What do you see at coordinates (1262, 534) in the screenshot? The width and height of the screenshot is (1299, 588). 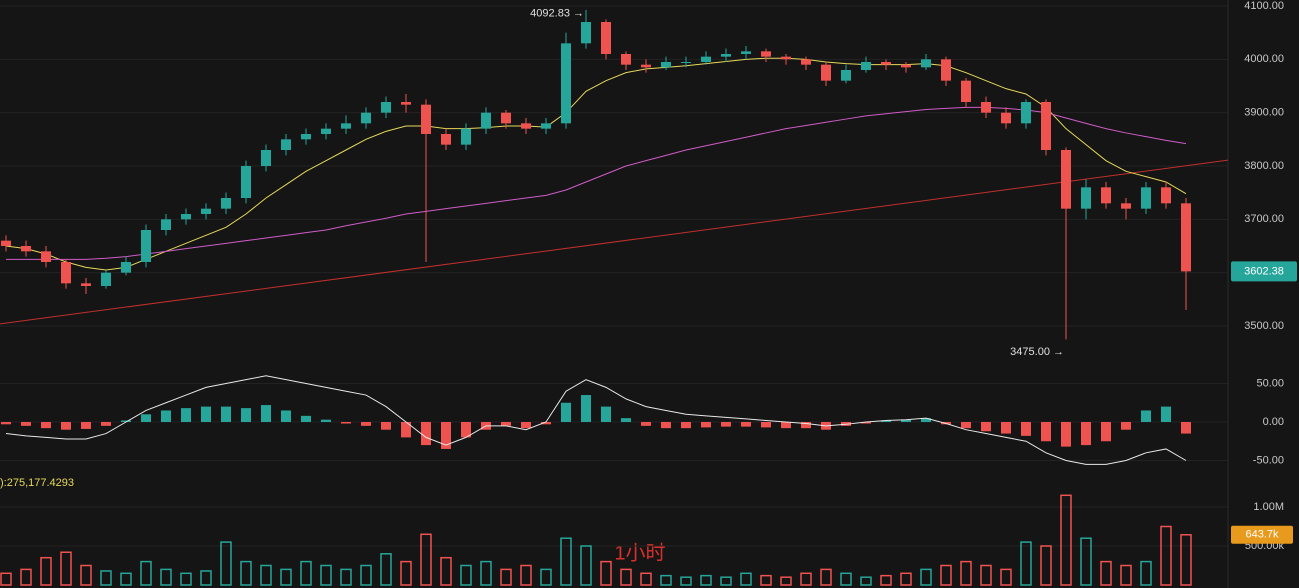 I see `volume-badge` at bounding box center [1262, 534].